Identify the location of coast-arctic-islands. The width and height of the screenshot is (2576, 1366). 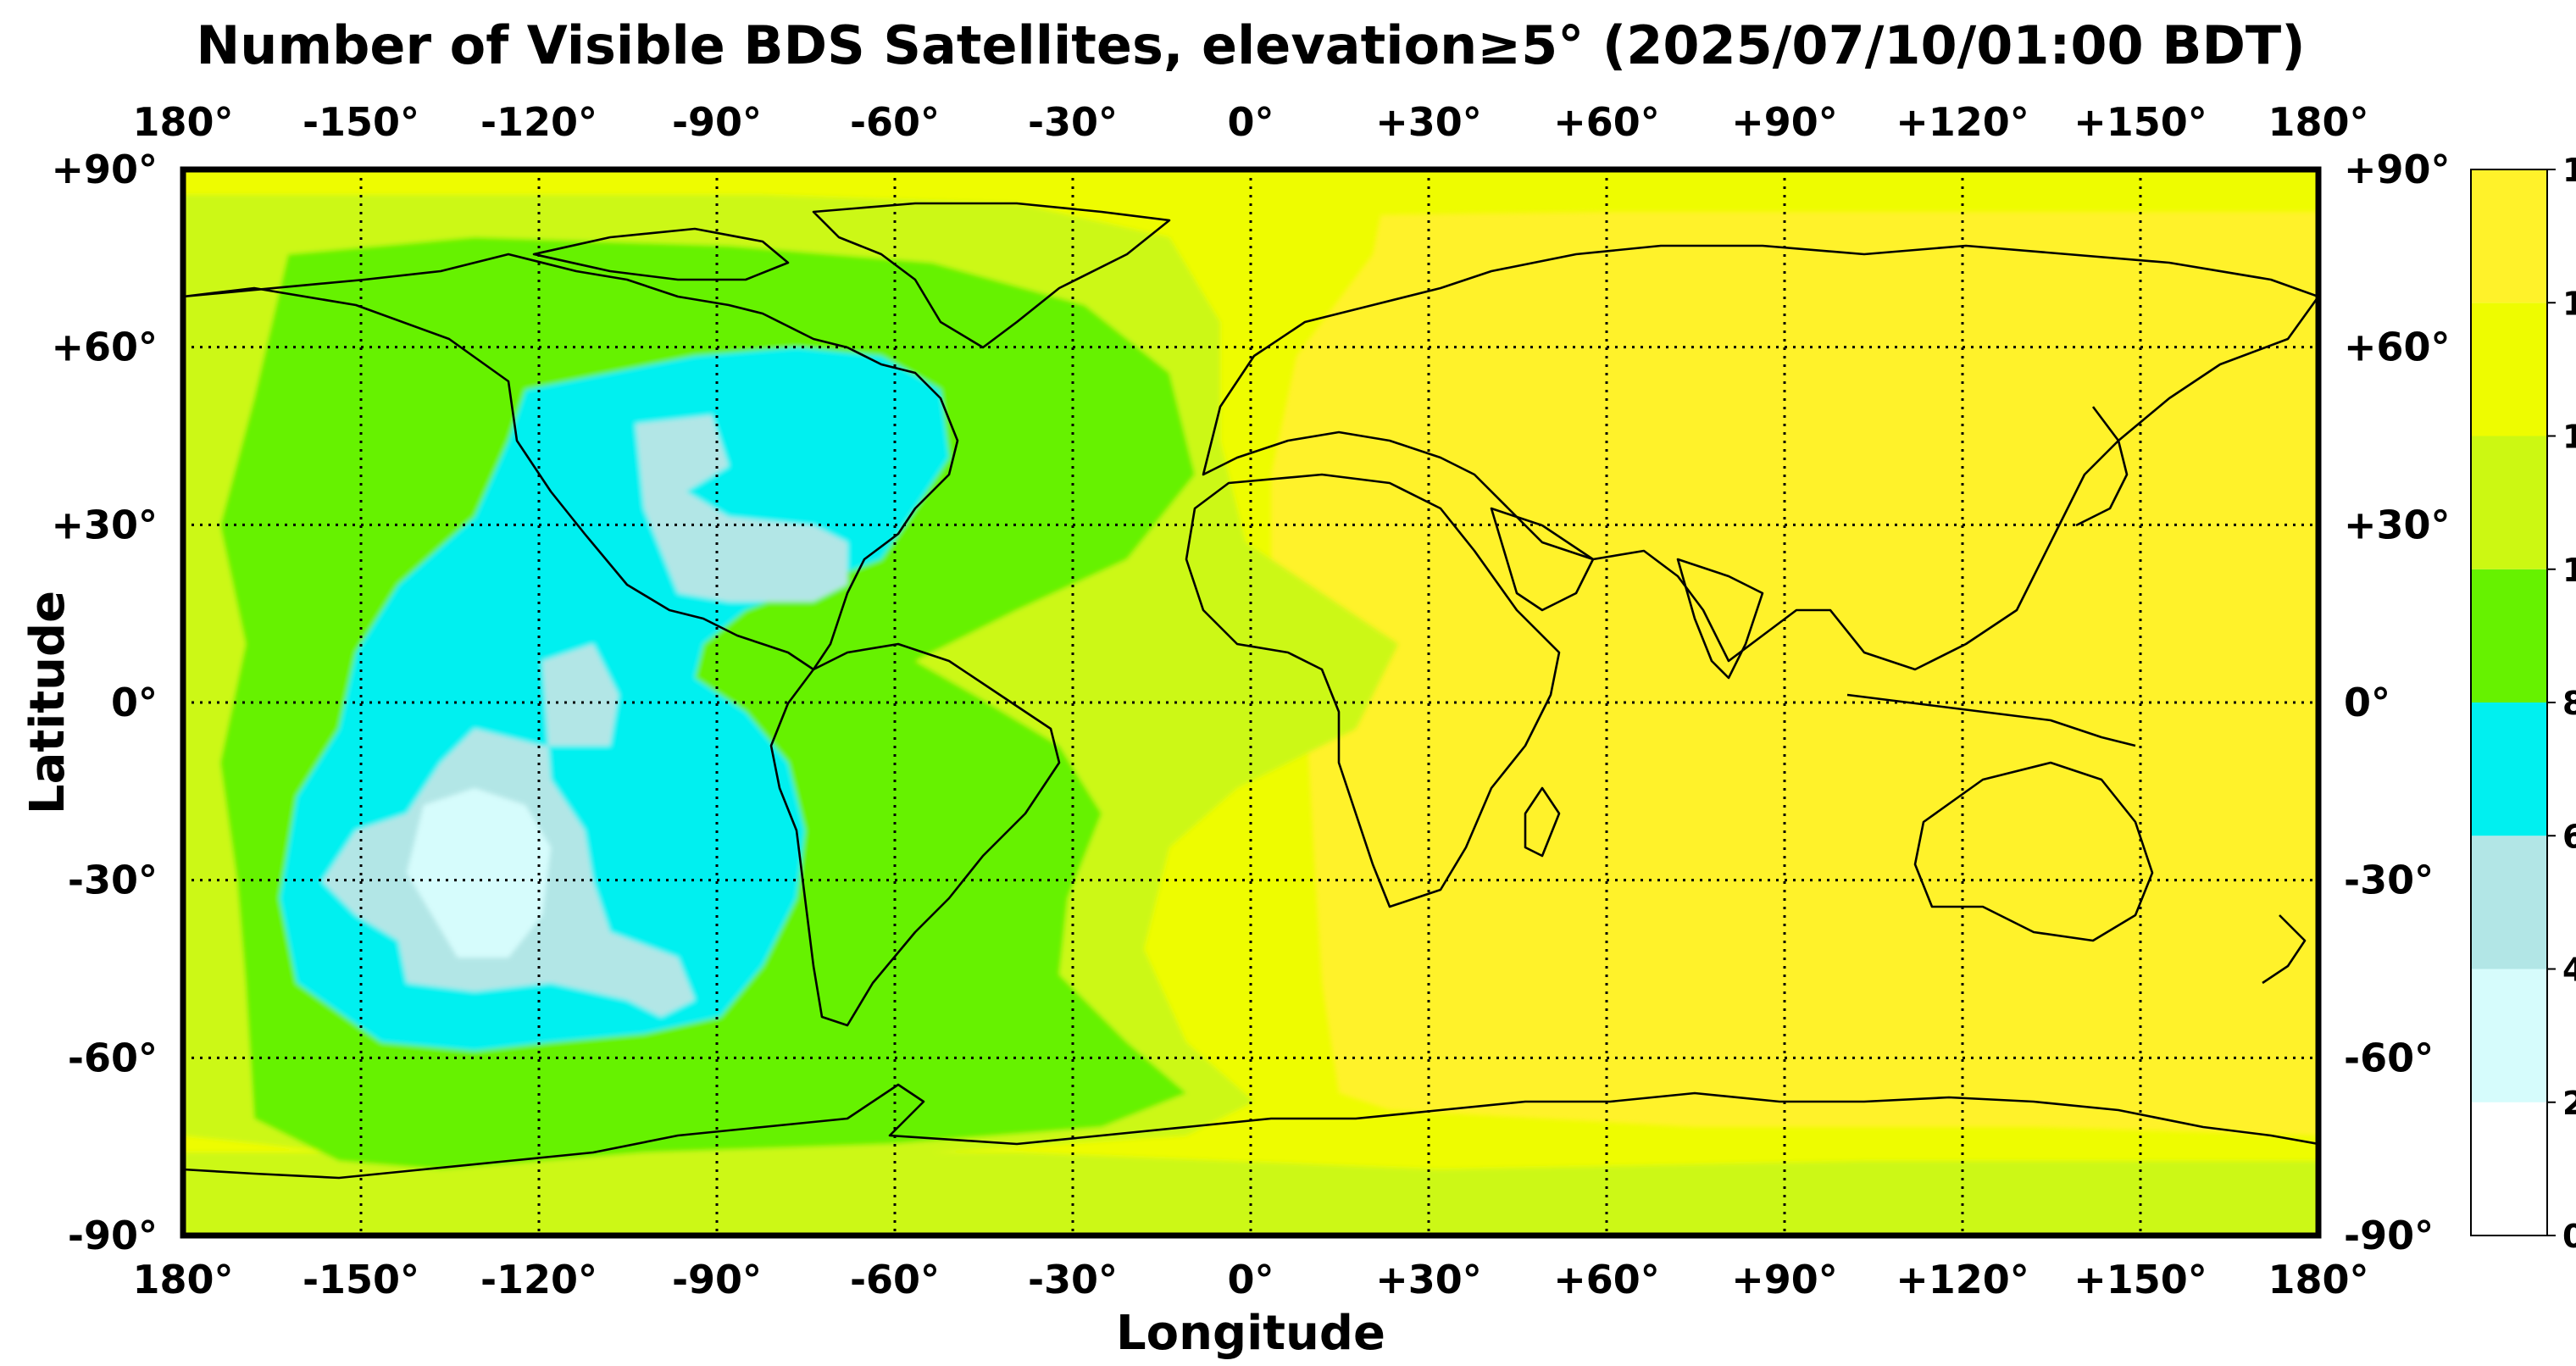
(661, 254).